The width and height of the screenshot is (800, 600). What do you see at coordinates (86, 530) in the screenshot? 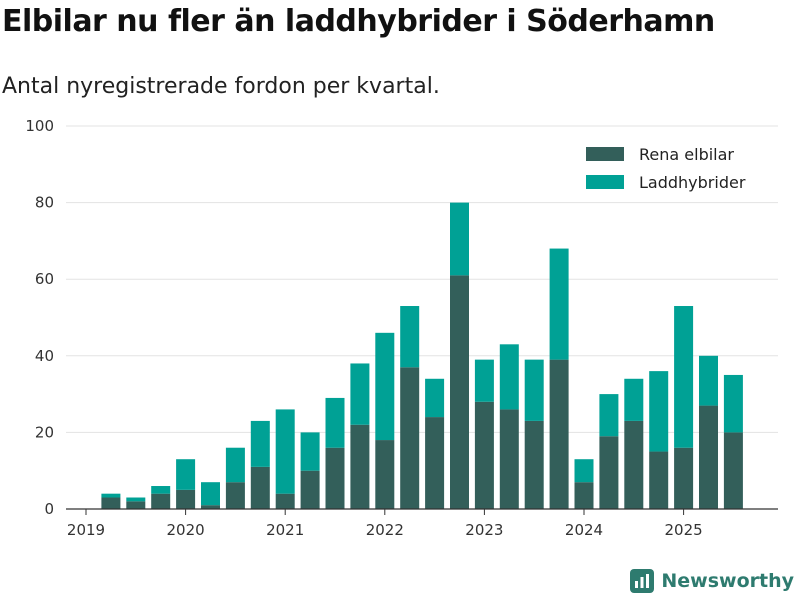
I see `x-tick-label: 2019` at bounding box center [86, 530].